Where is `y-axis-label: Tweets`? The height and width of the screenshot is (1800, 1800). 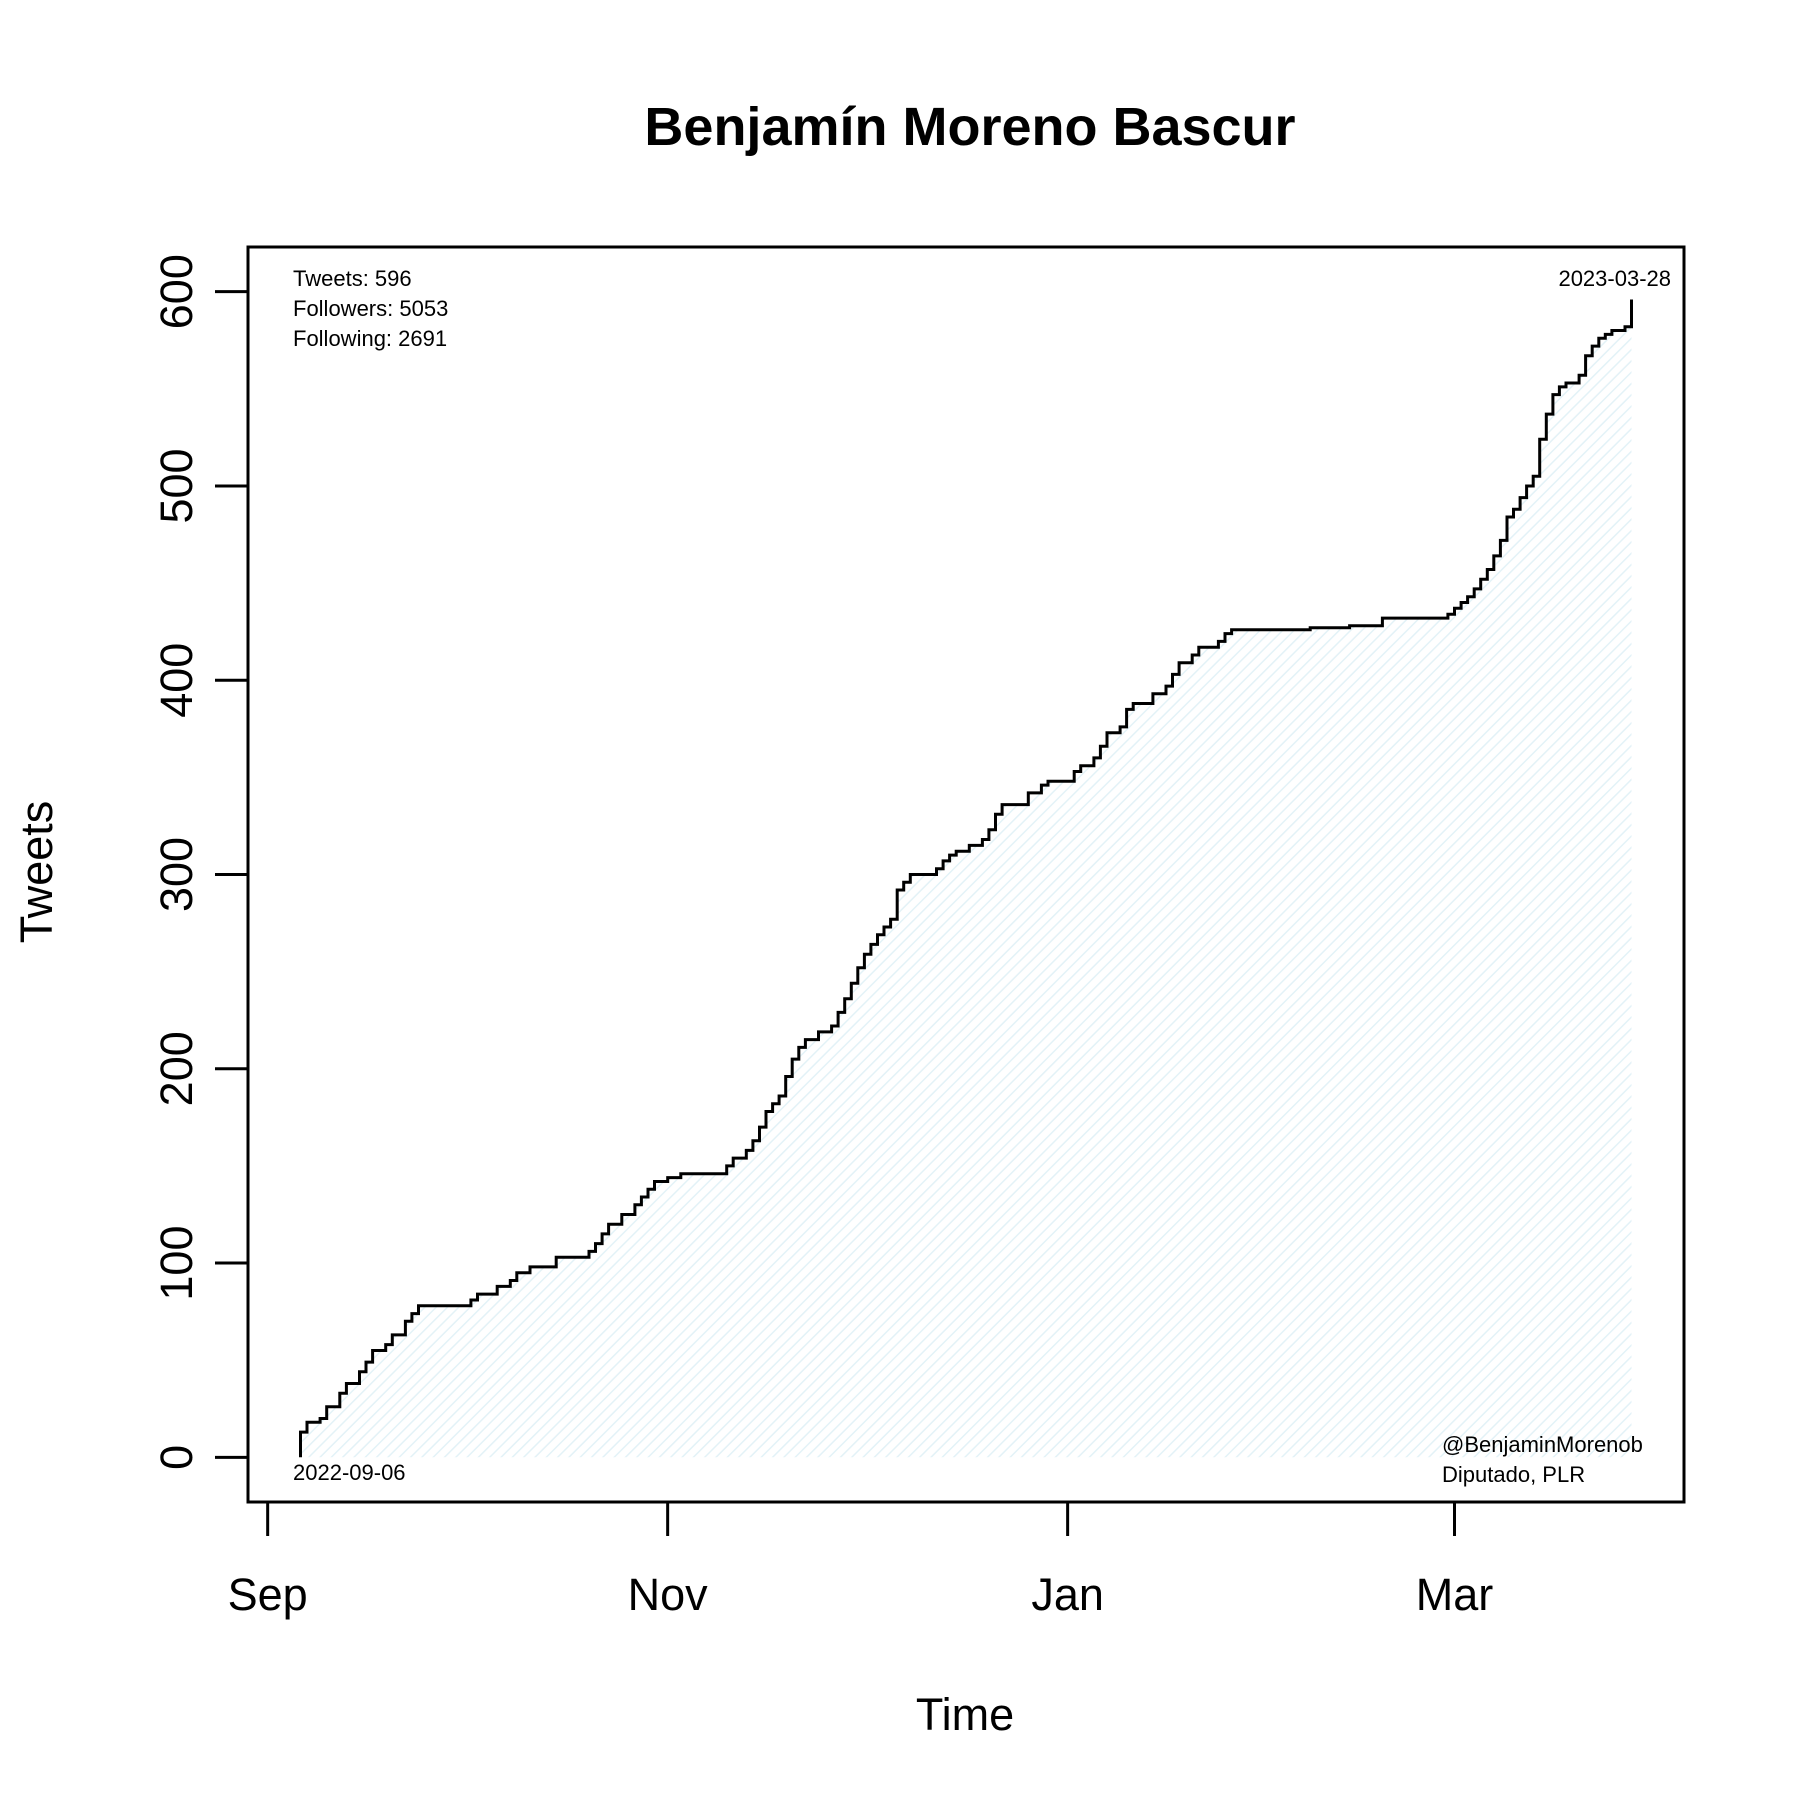 y-axis-label: Tweets is located at coordinates (36, 872).